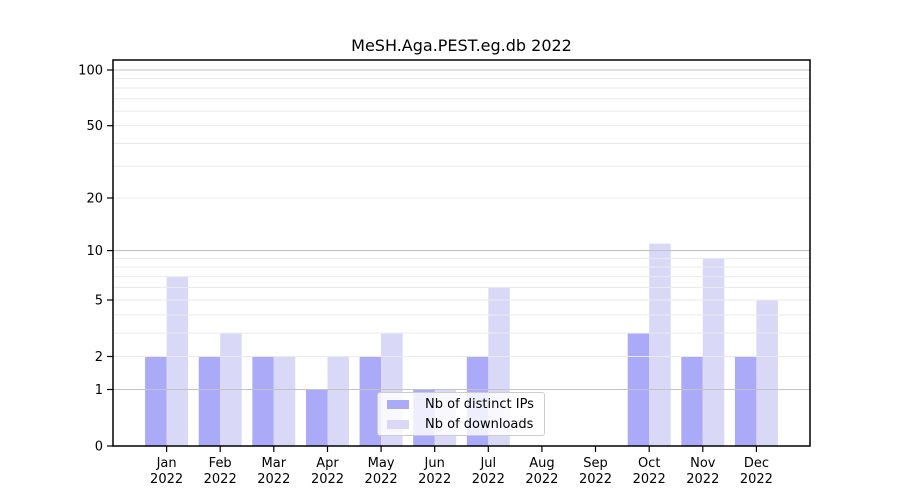 The height and width of the screenshot is (500, 900). Describe the element at coordinates (166, 463) in the screenshot. I see `x-tick-label-month-jan: Jan` at that location.